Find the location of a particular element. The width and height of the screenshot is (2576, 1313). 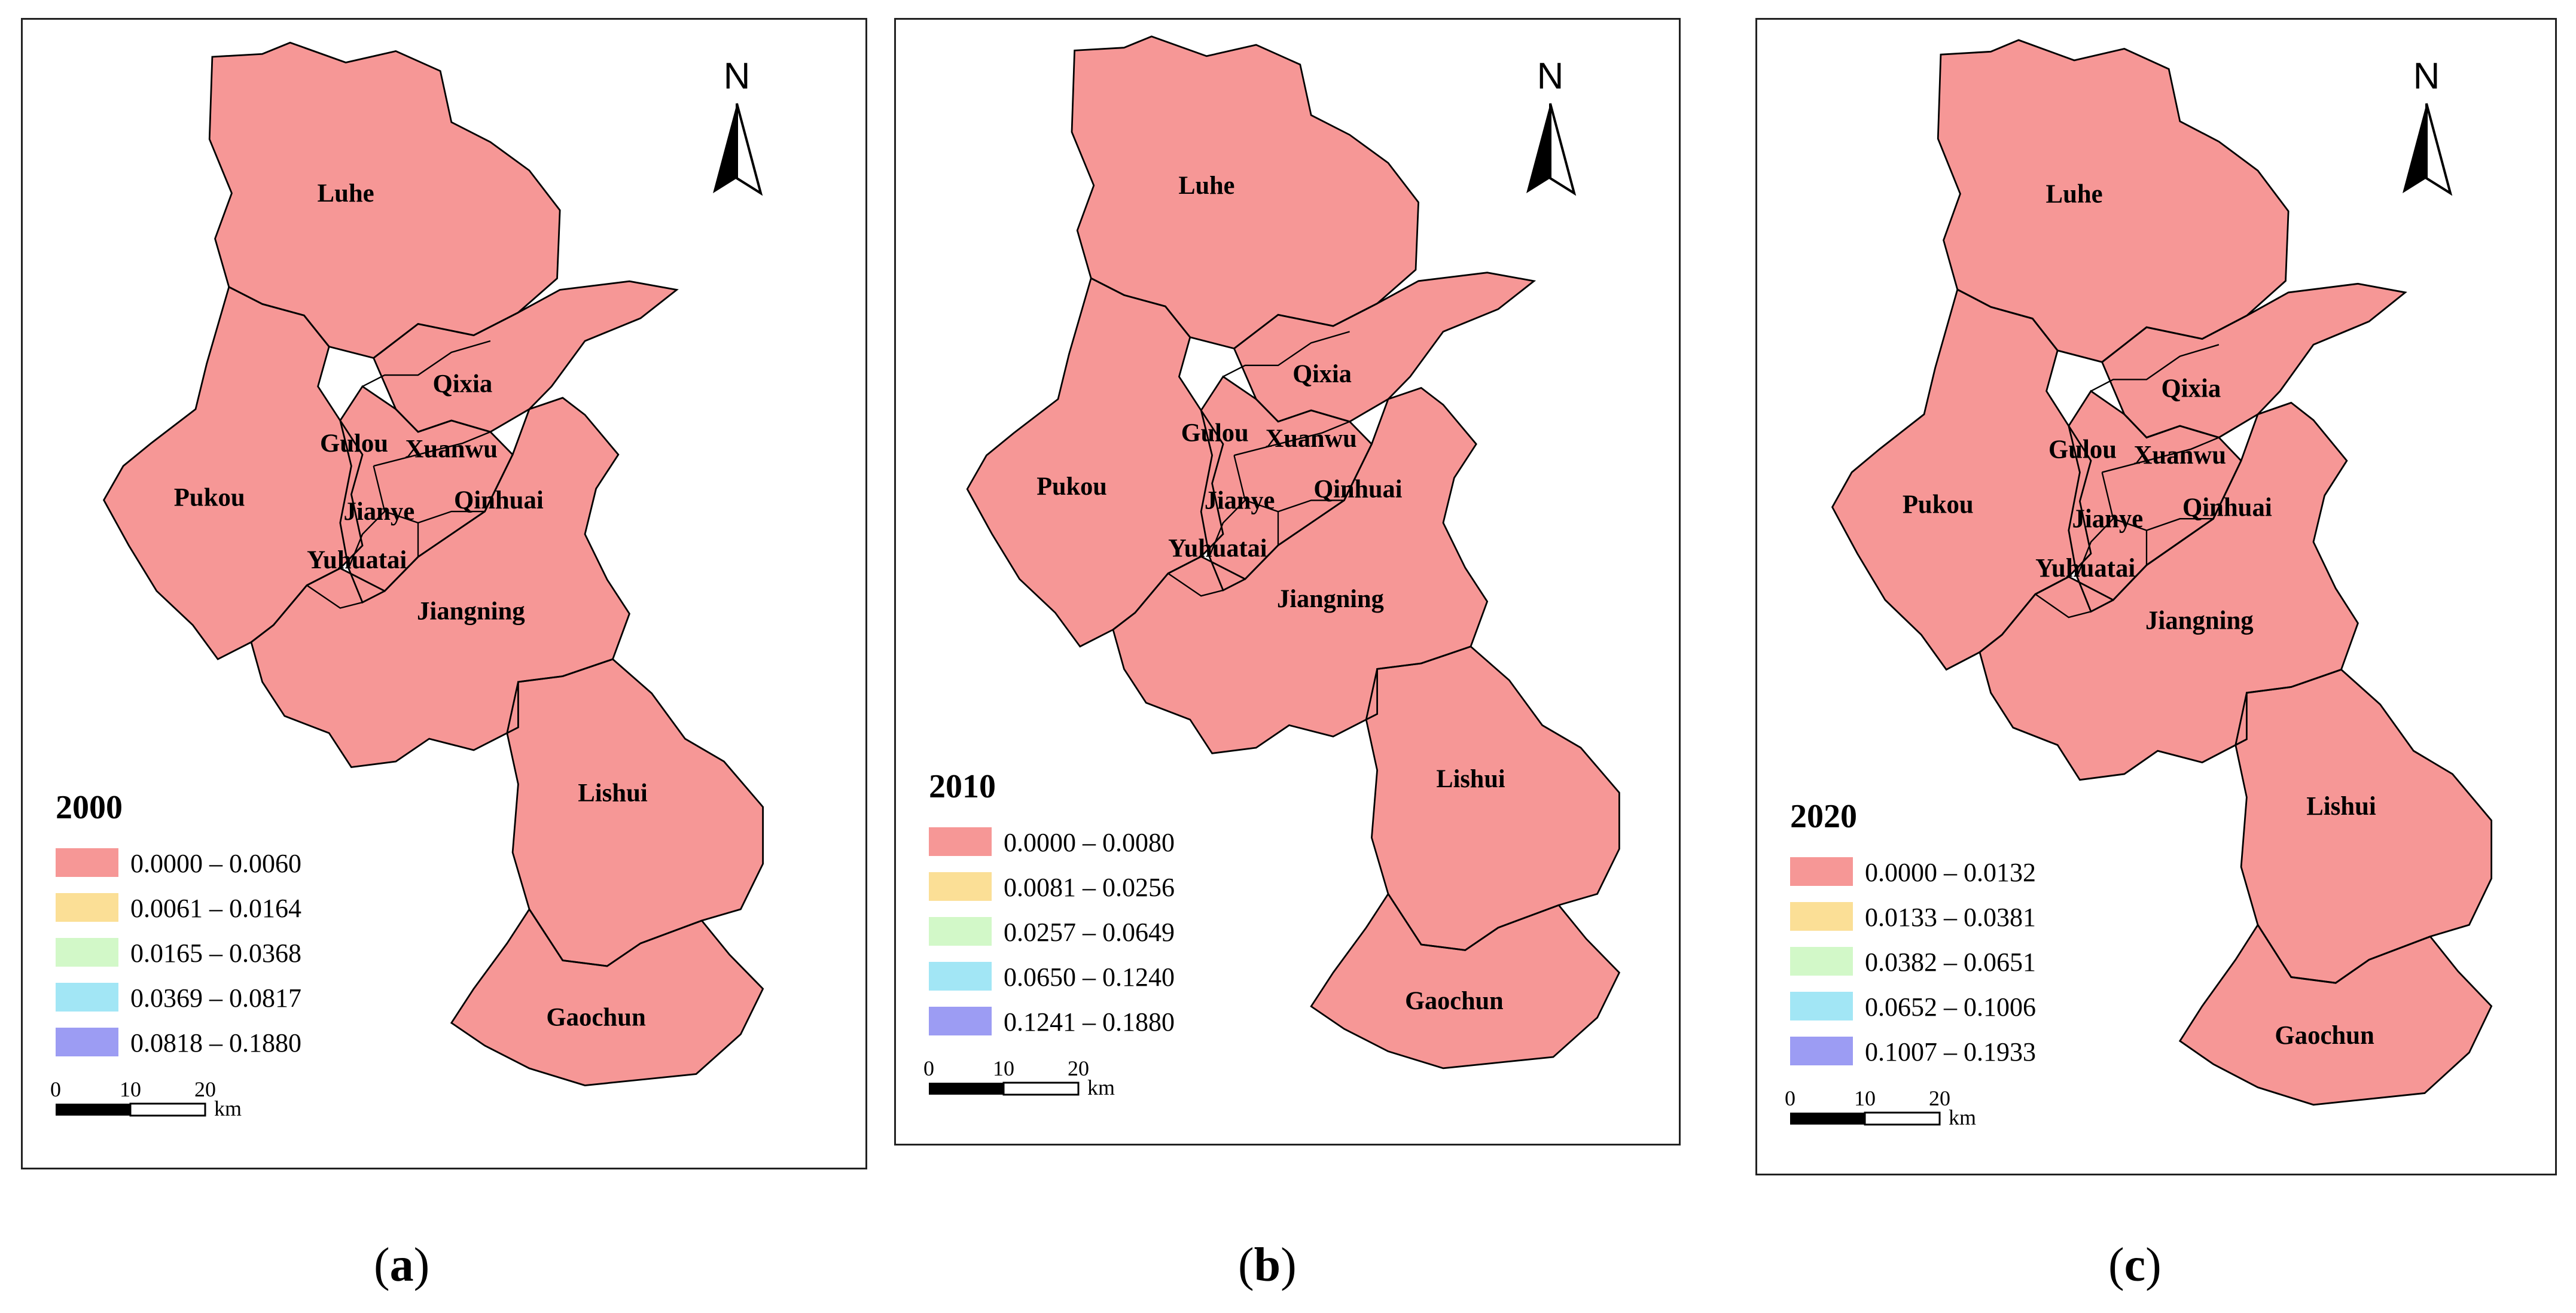

district-gaochun-outline is located at coordinates (1465, 981).